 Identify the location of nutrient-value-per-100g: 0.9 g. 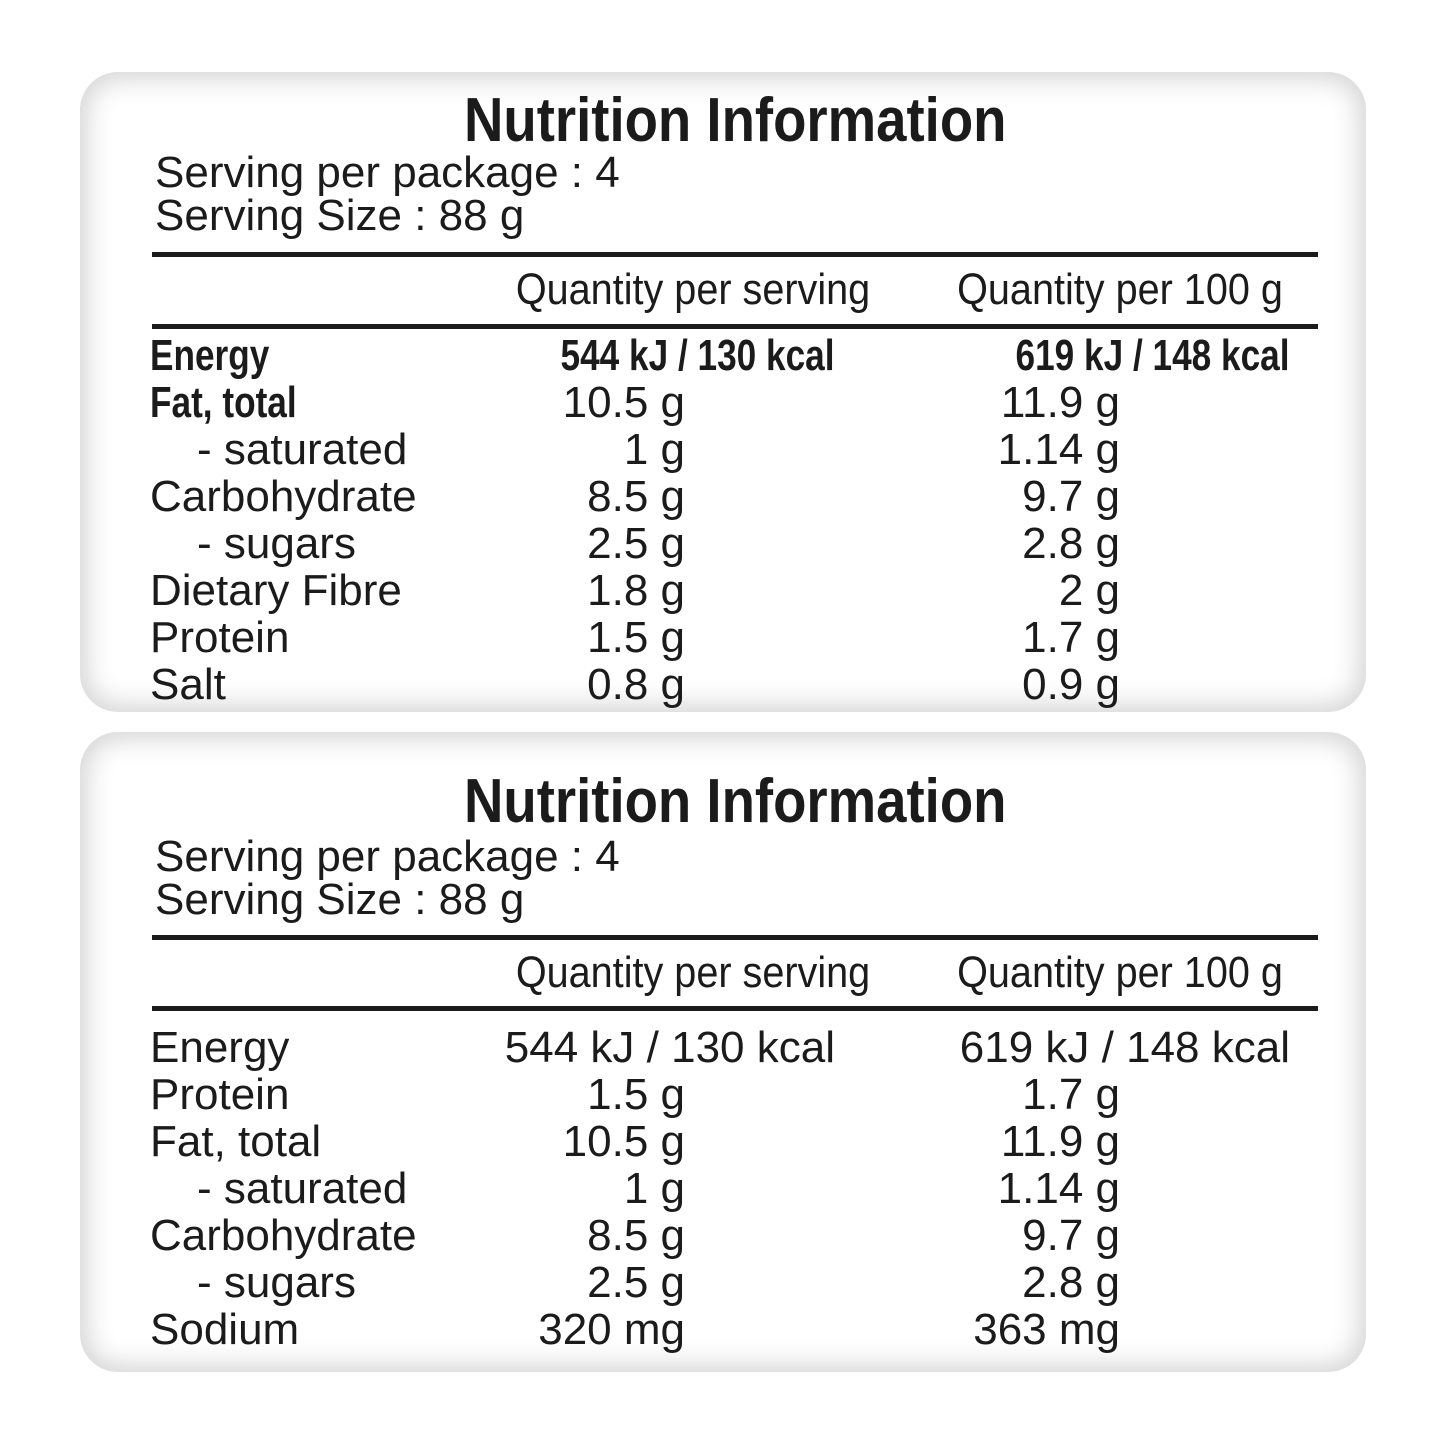
(1071, 684).